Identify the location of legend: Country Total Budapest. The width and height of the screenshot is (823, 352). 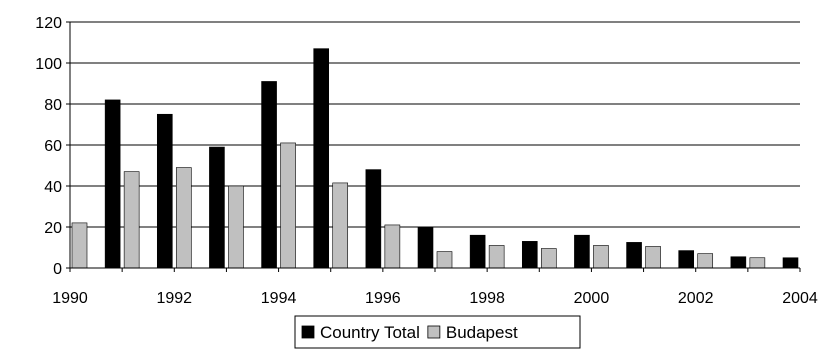
(437, 332).